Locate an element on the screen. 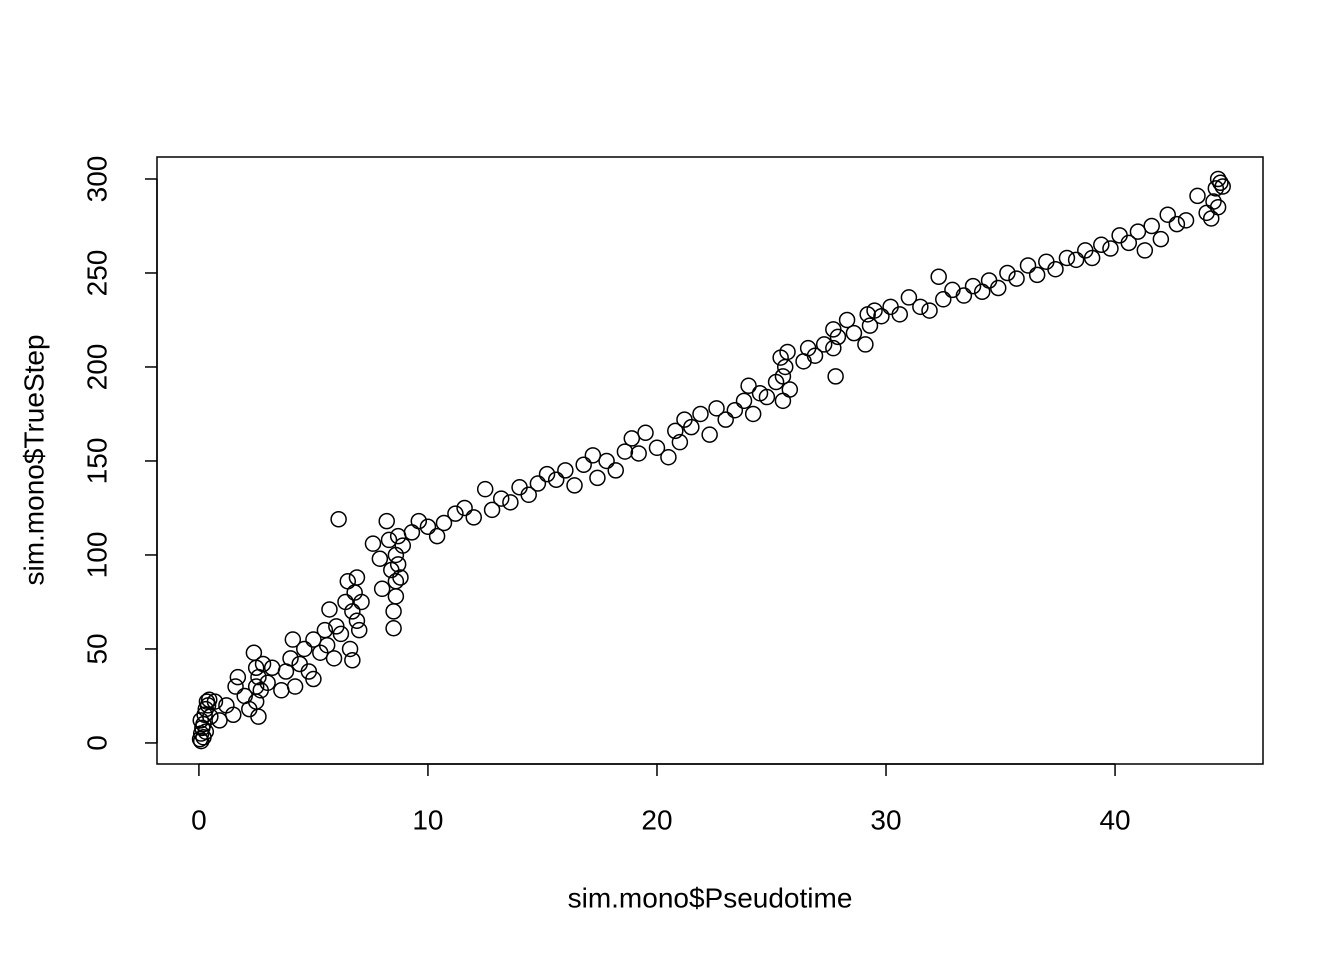 Image resolution: width=1344 pixels, height=965 pixels. x-axis-title: sim.mono$Pseudotime is located at coordinates (710, 897).